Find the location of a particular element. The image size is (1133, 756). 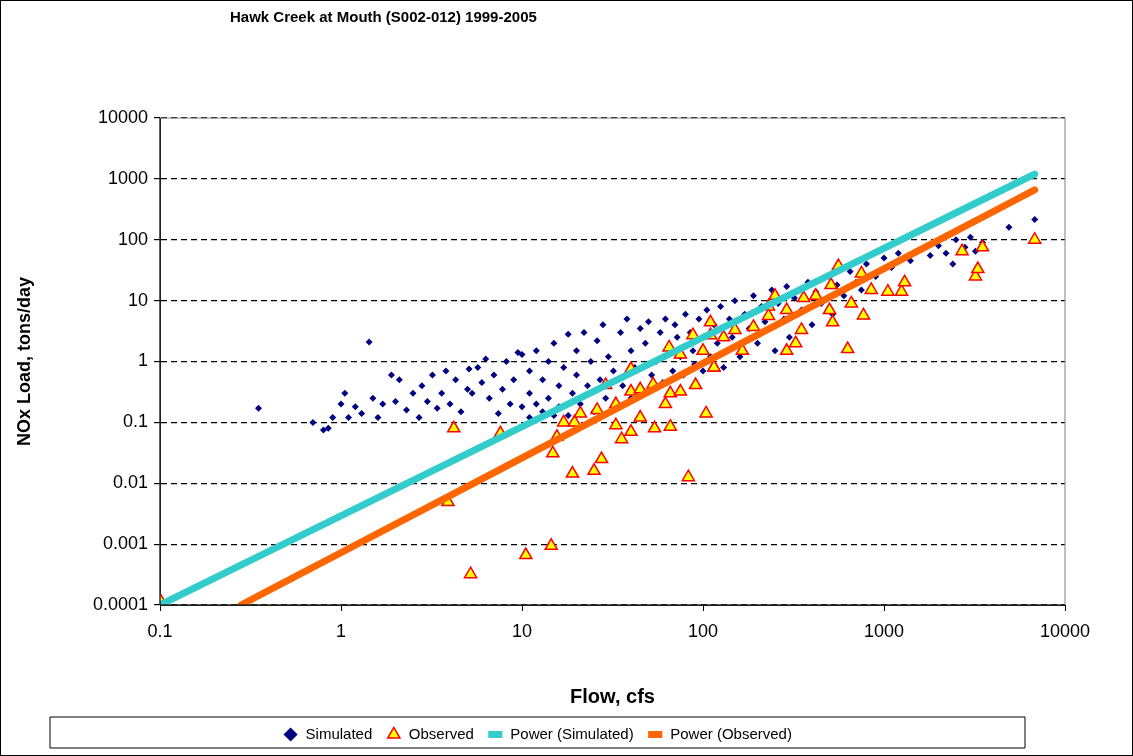

y-tick-label: 1000 is located at coordinates (127, 177).